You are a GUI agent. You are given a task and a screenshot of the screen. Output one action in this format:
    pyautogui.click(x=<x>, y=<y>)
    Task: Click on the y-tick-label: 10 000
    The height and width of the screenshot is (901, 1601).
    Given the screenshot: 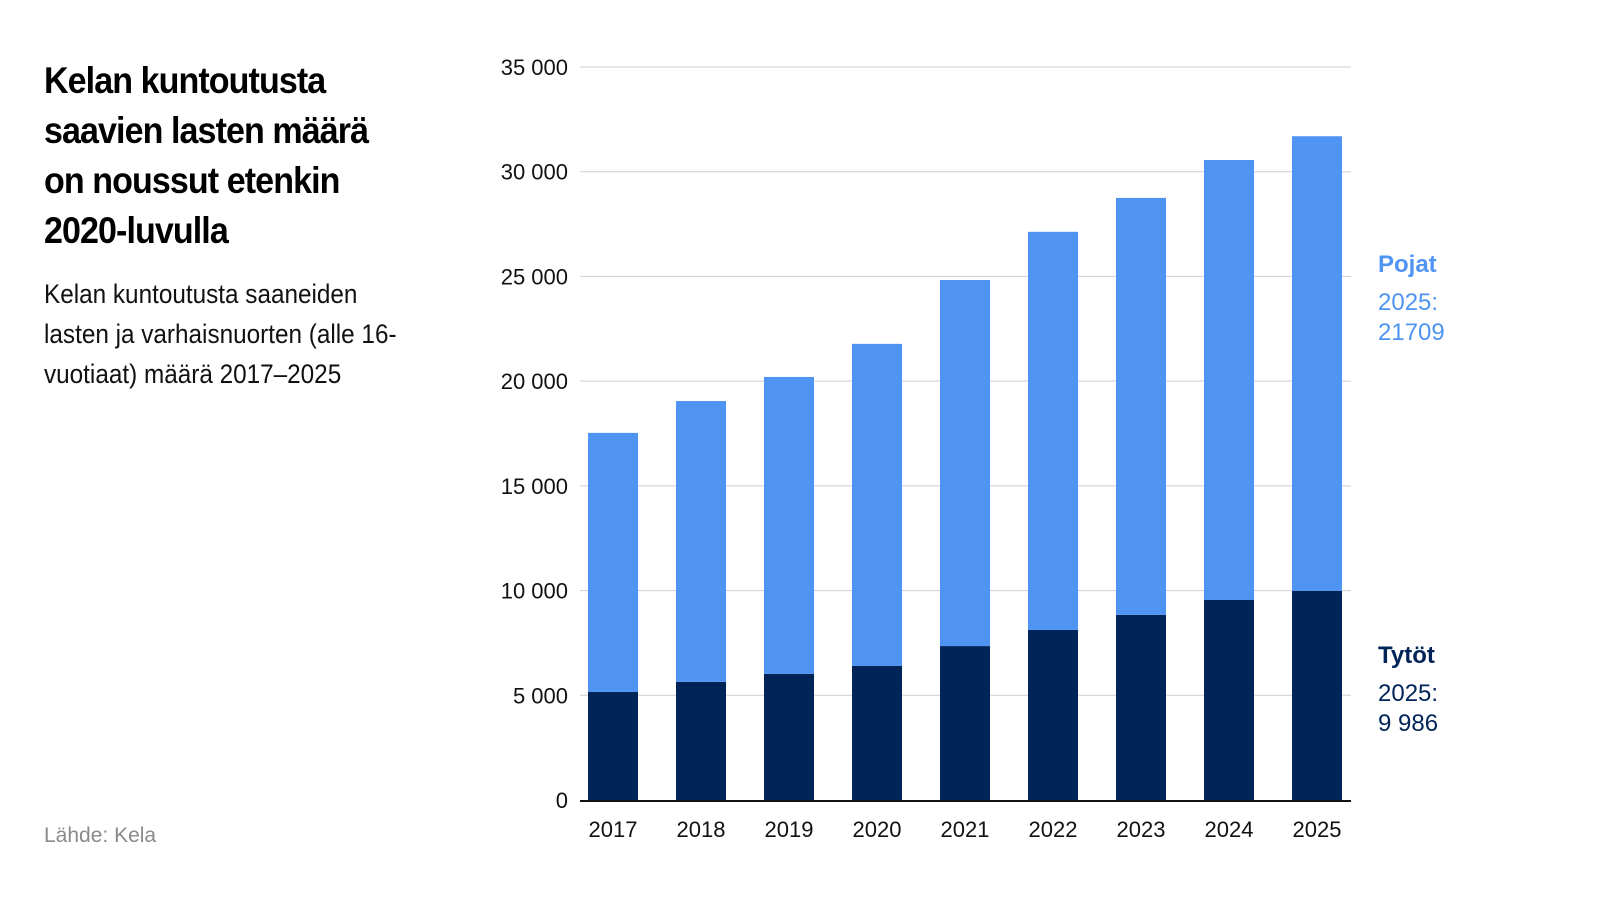 What is the action you would take?
    pyautogui.click(x=534, y=591)
    